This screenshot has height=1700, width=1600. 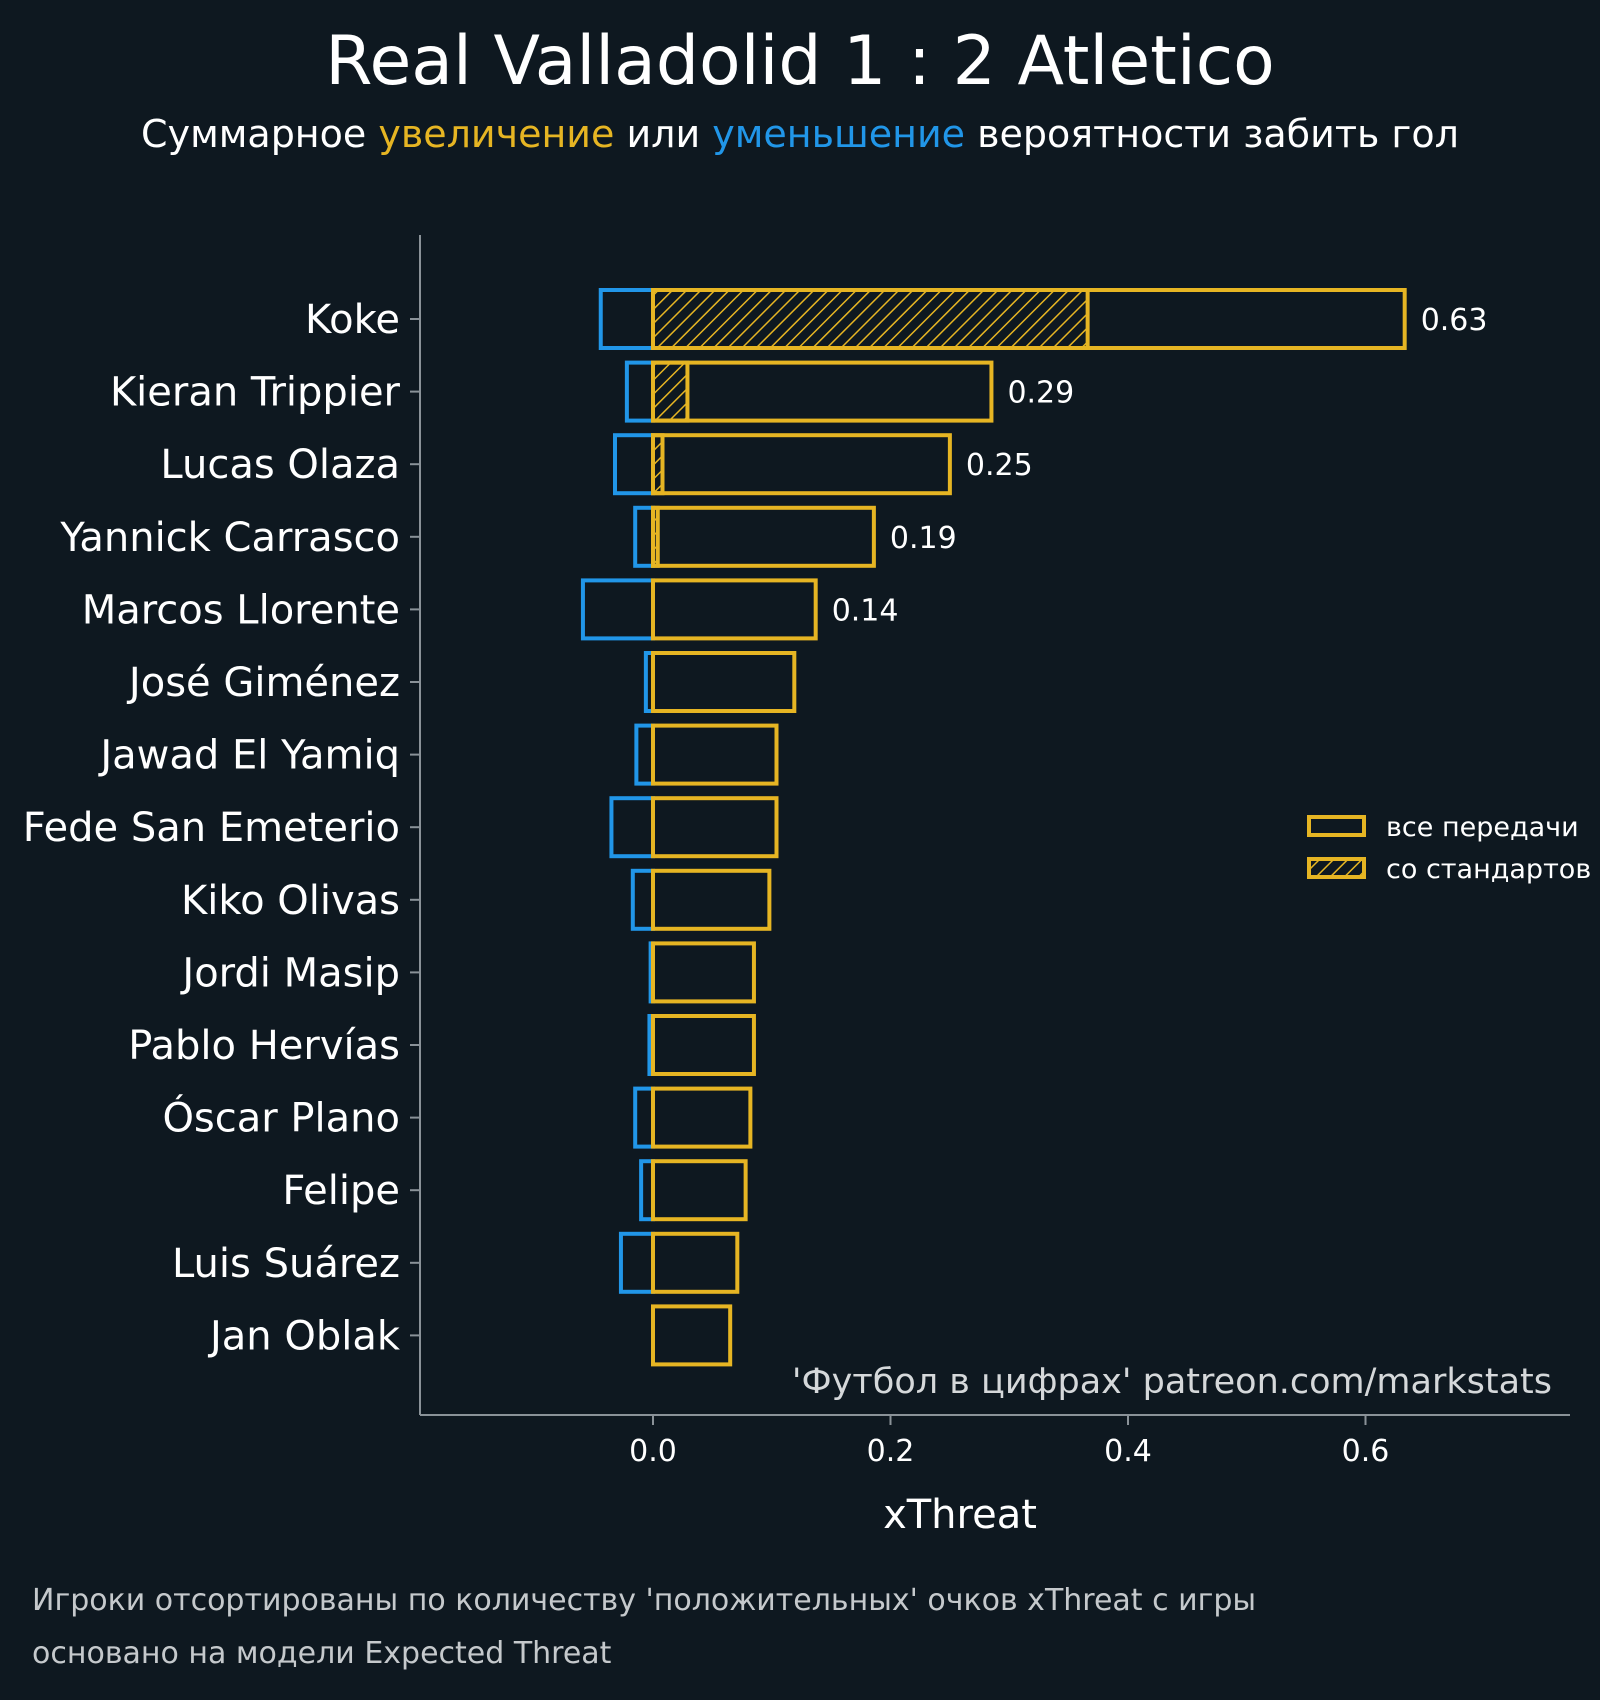 I want to click on subtitle-prefix: Суммарное, so click(x=260, y=134).